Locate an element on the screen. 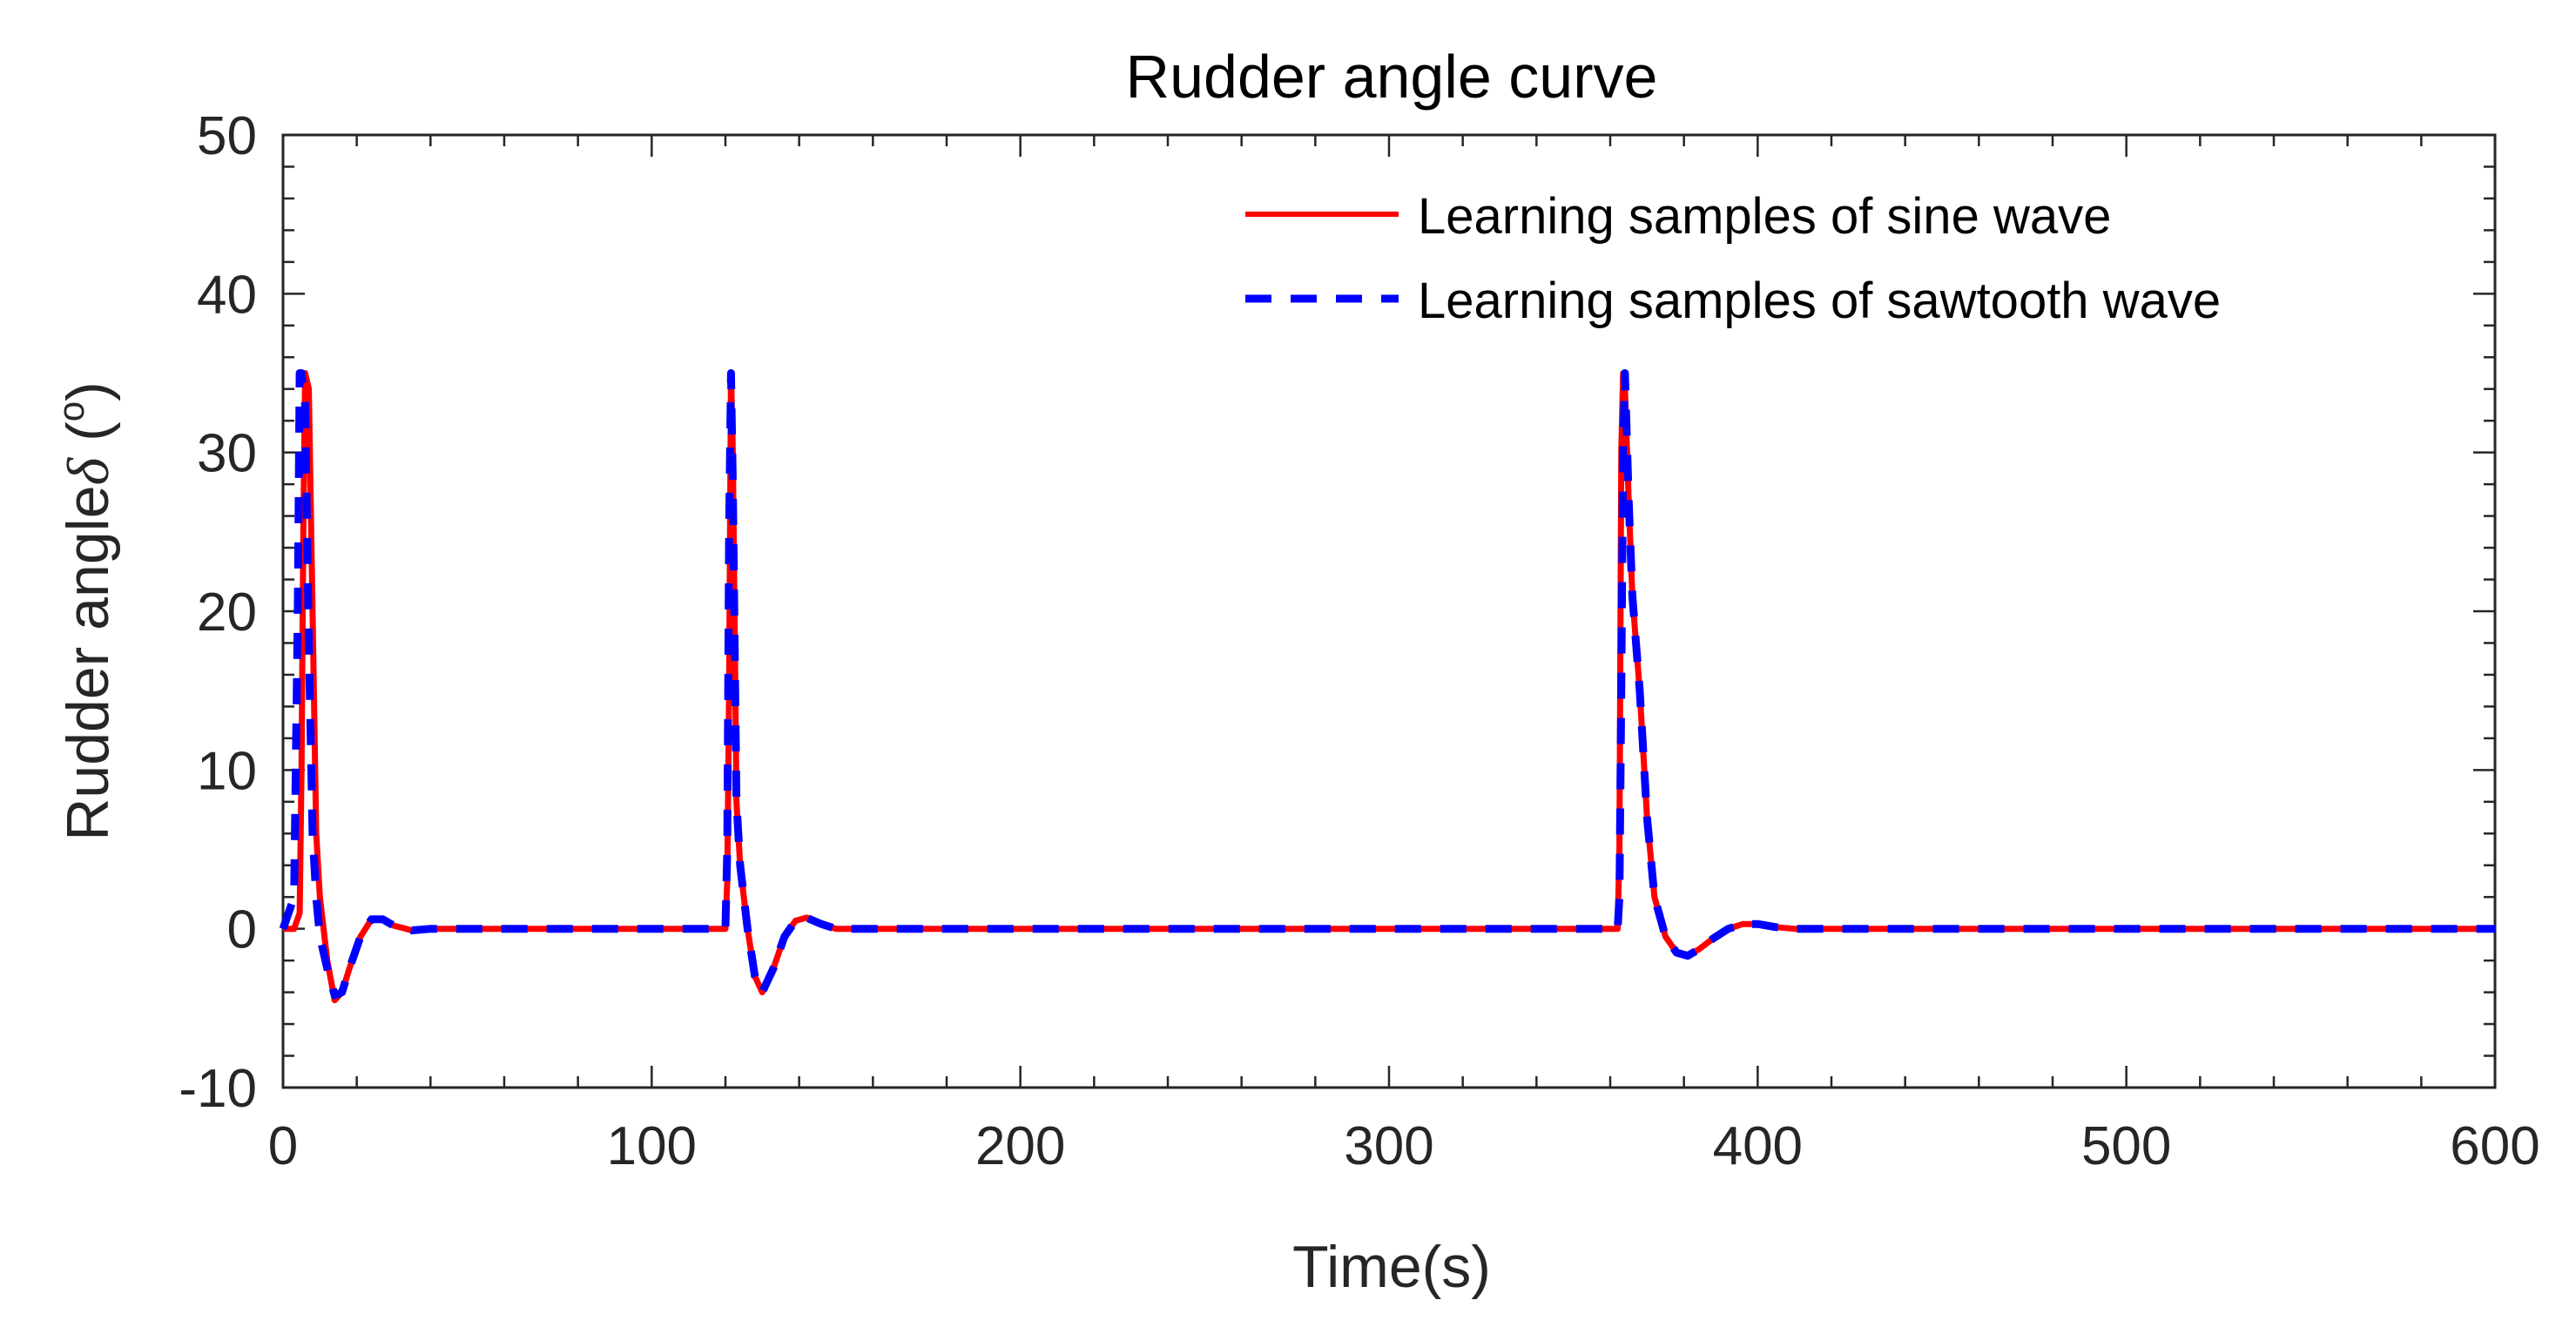 This screenshot has width=2576, height=1327. y-tick-label: 20 is located at coordinates (227, 613).